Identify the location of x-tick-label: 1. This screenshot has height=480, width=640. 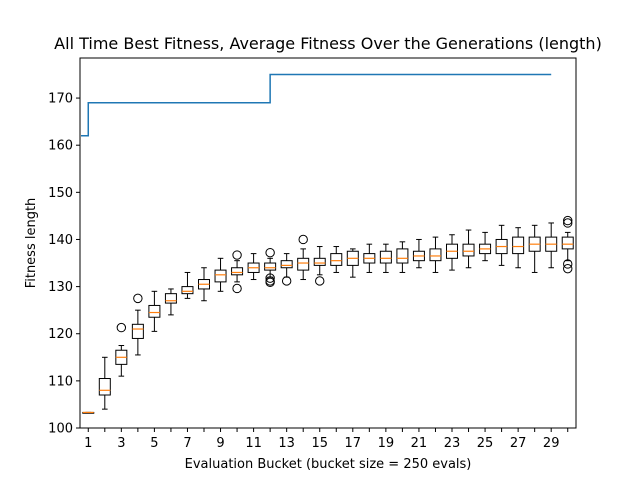
(88, 443).